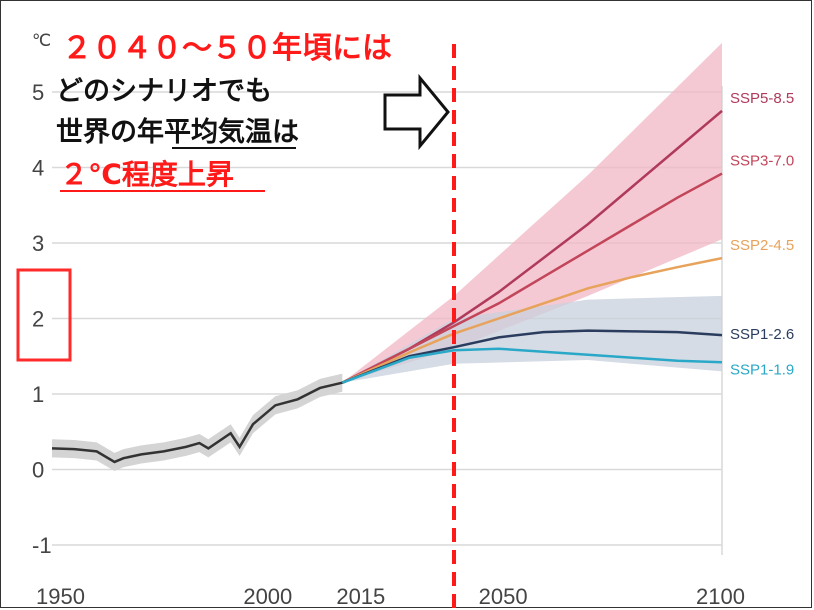 Image resolution: width=814 pixels, height=610 pixels. I want to click on x-tick-label: 2050, so click(503, 596).